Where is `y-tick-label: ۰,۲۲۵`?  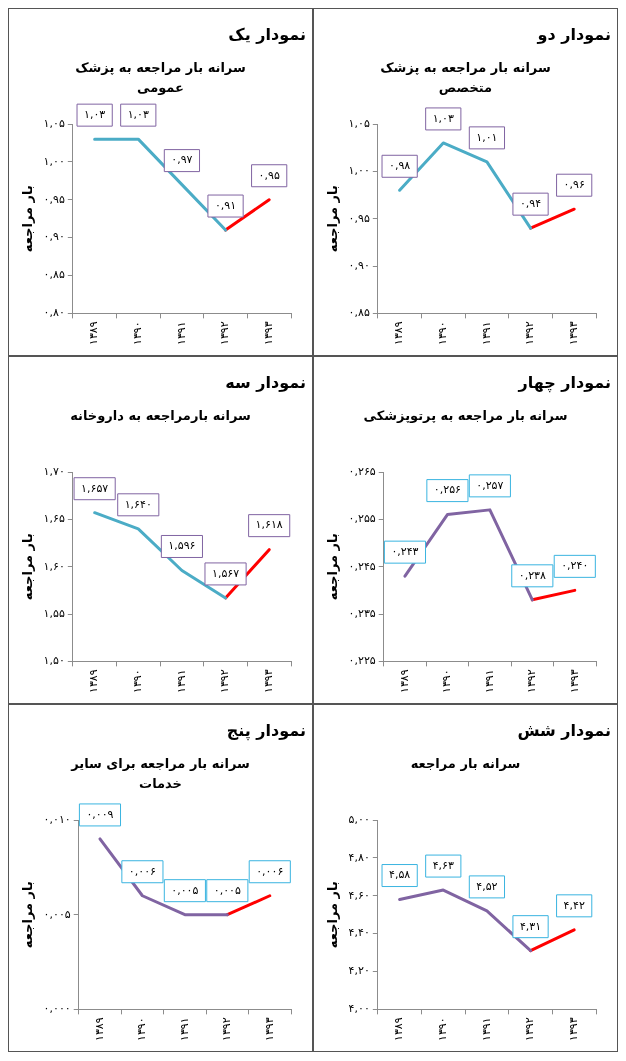
y-tick-label: ۰,۲۲۵ is located at coordinates (362, 661).